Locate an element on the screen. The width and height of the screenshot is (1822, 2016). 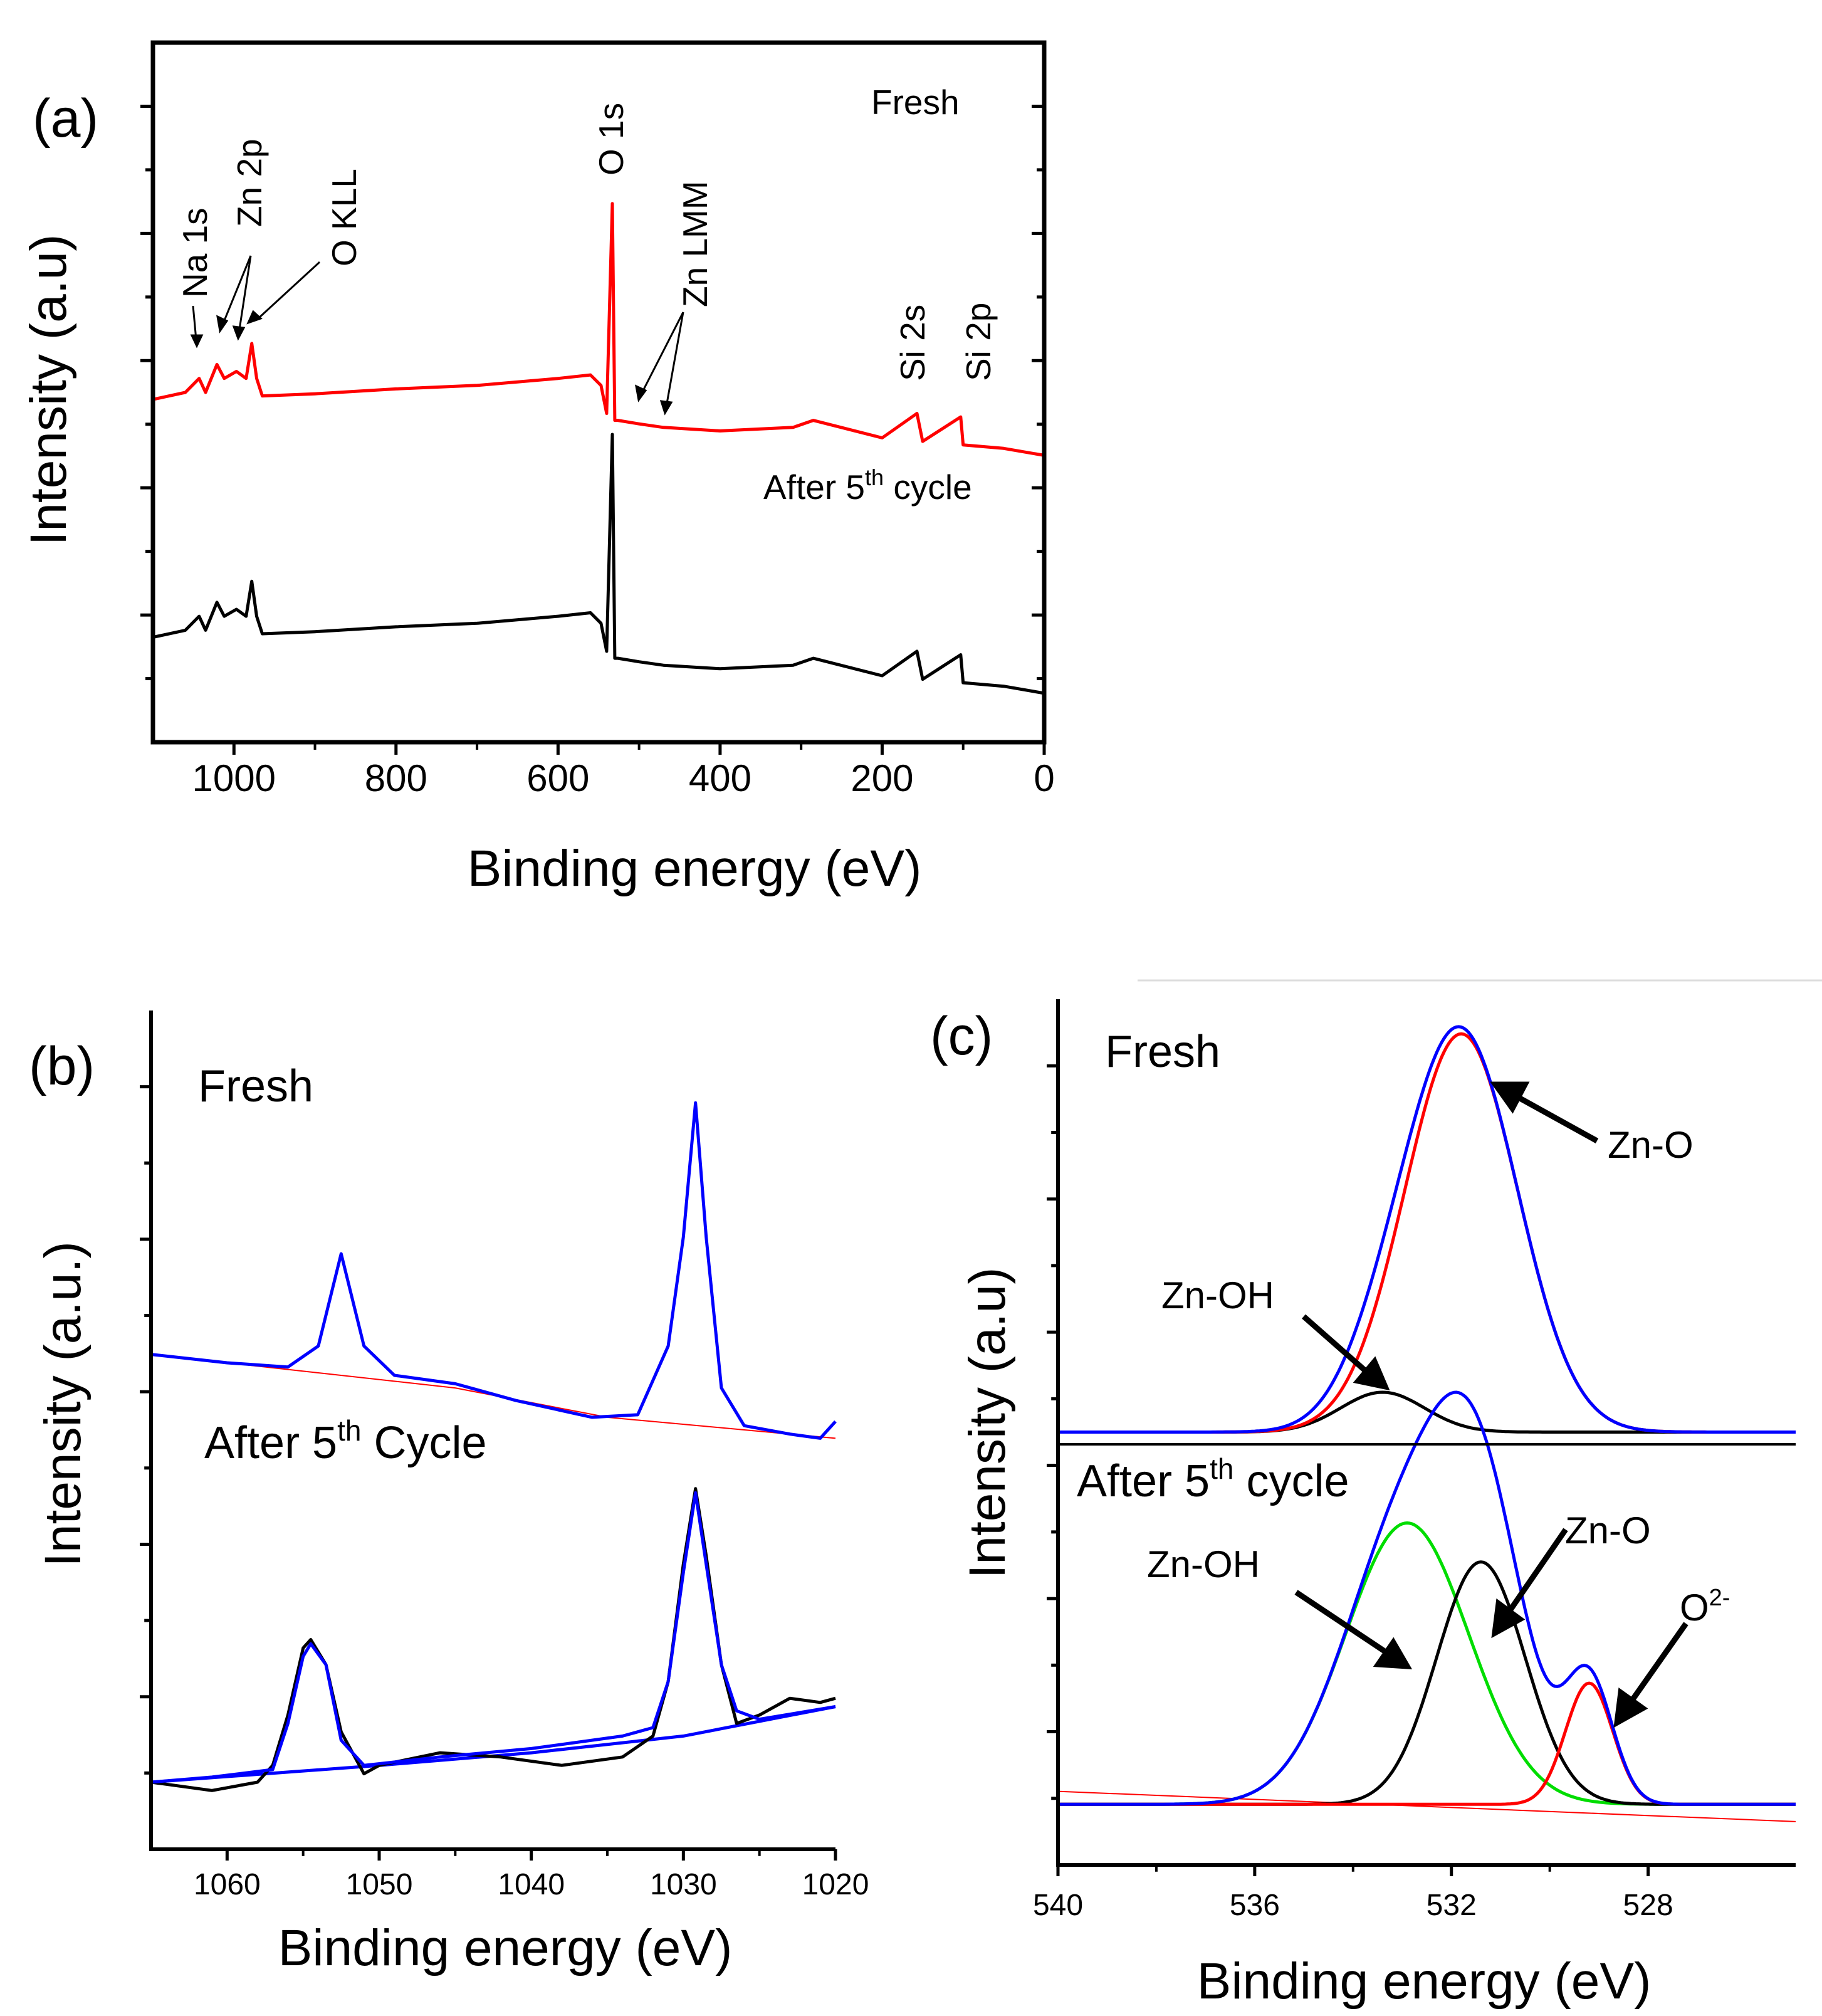
panel-b-legend-after: After 5th Cycle is located at coordinates (345, 1441).